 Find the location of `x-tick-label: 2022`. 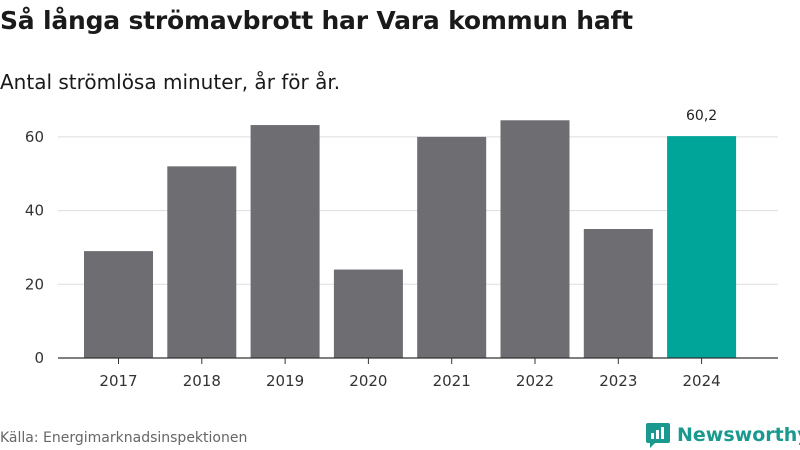

x-tick-label: 2022 is located at coordinates (535, 381).